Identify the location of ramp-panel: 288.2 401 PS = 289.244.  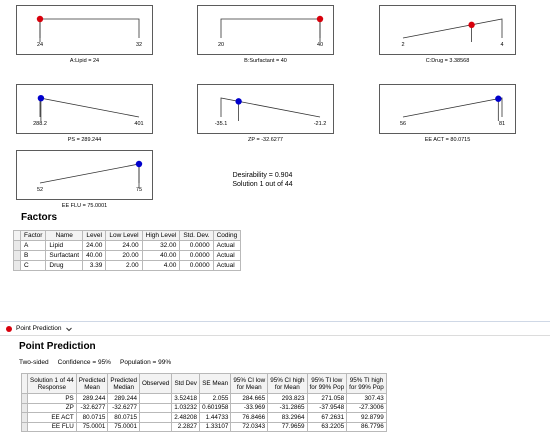
(84, 113).